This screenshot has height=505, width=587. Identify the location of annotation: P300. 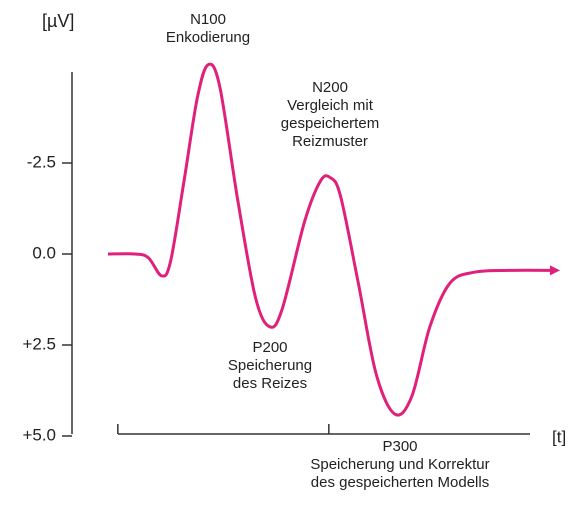
(399, 446).